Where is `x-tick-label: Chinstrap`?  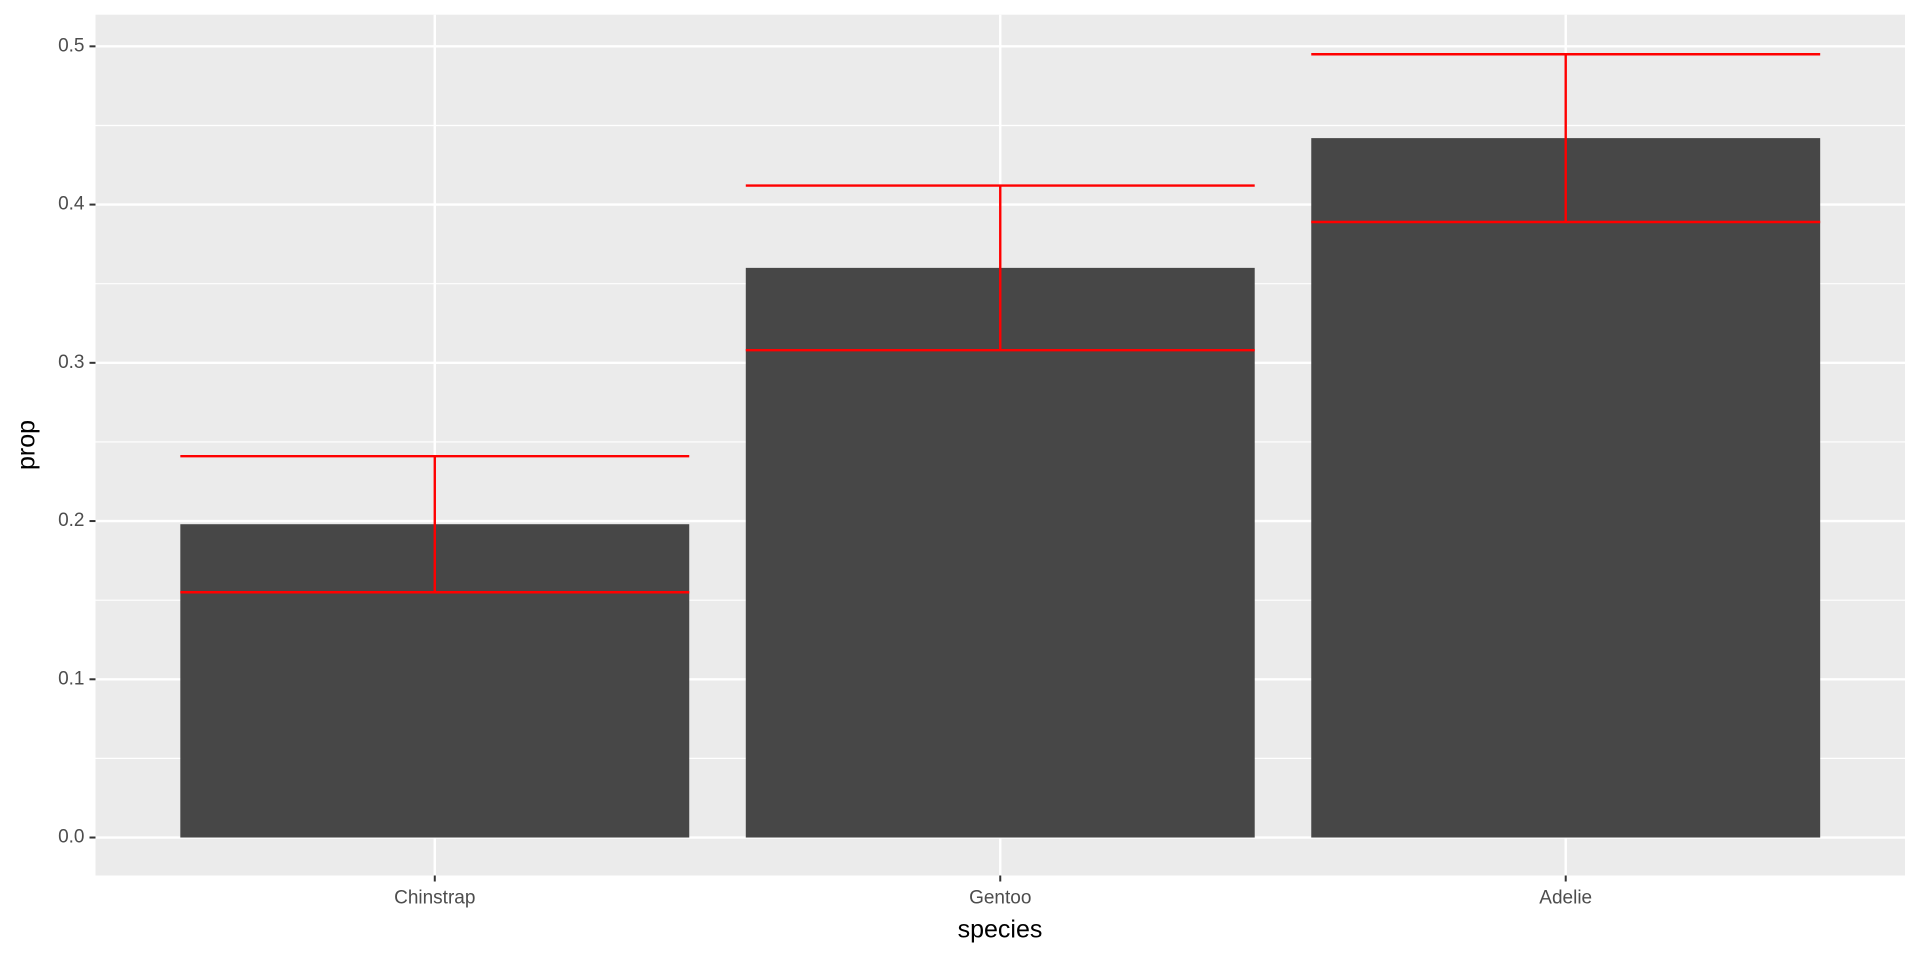
x-tick-label: Chinstrap is located at coordinates (434, 898).